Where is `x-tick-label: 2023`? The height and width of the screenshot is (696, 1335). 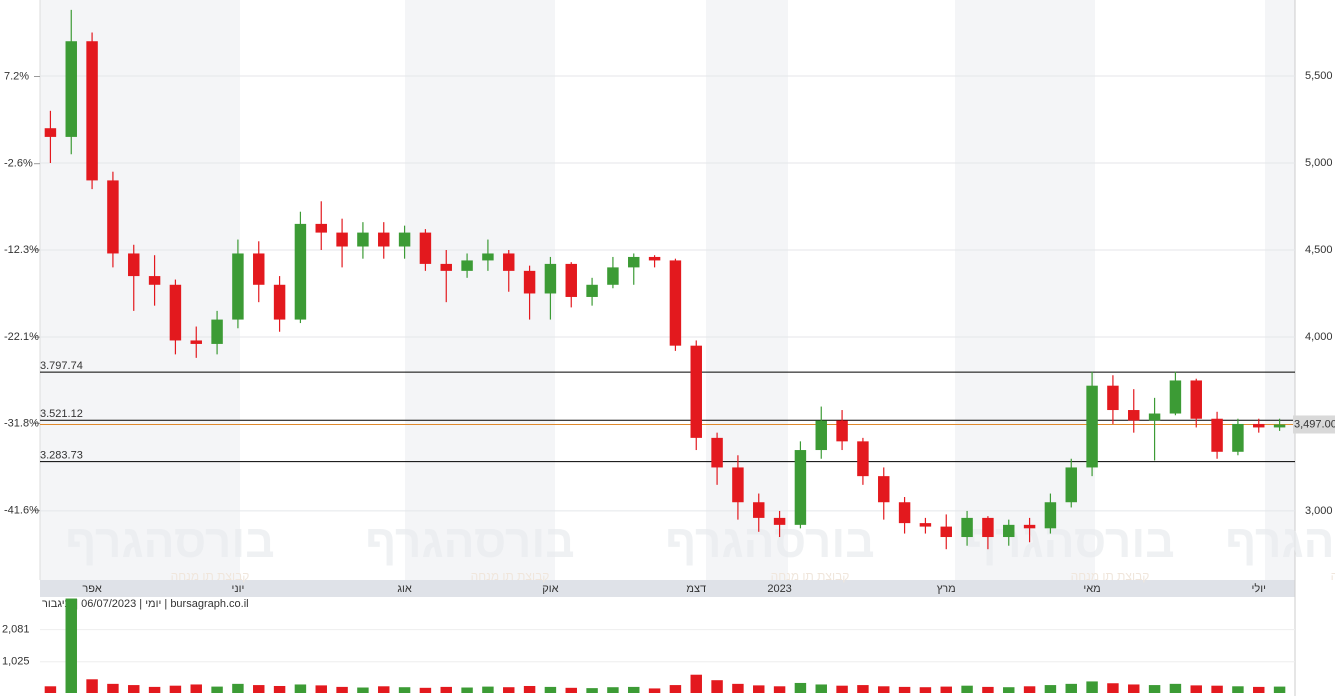 x-tick-label: 2023 is located at coordinates (779, 589).